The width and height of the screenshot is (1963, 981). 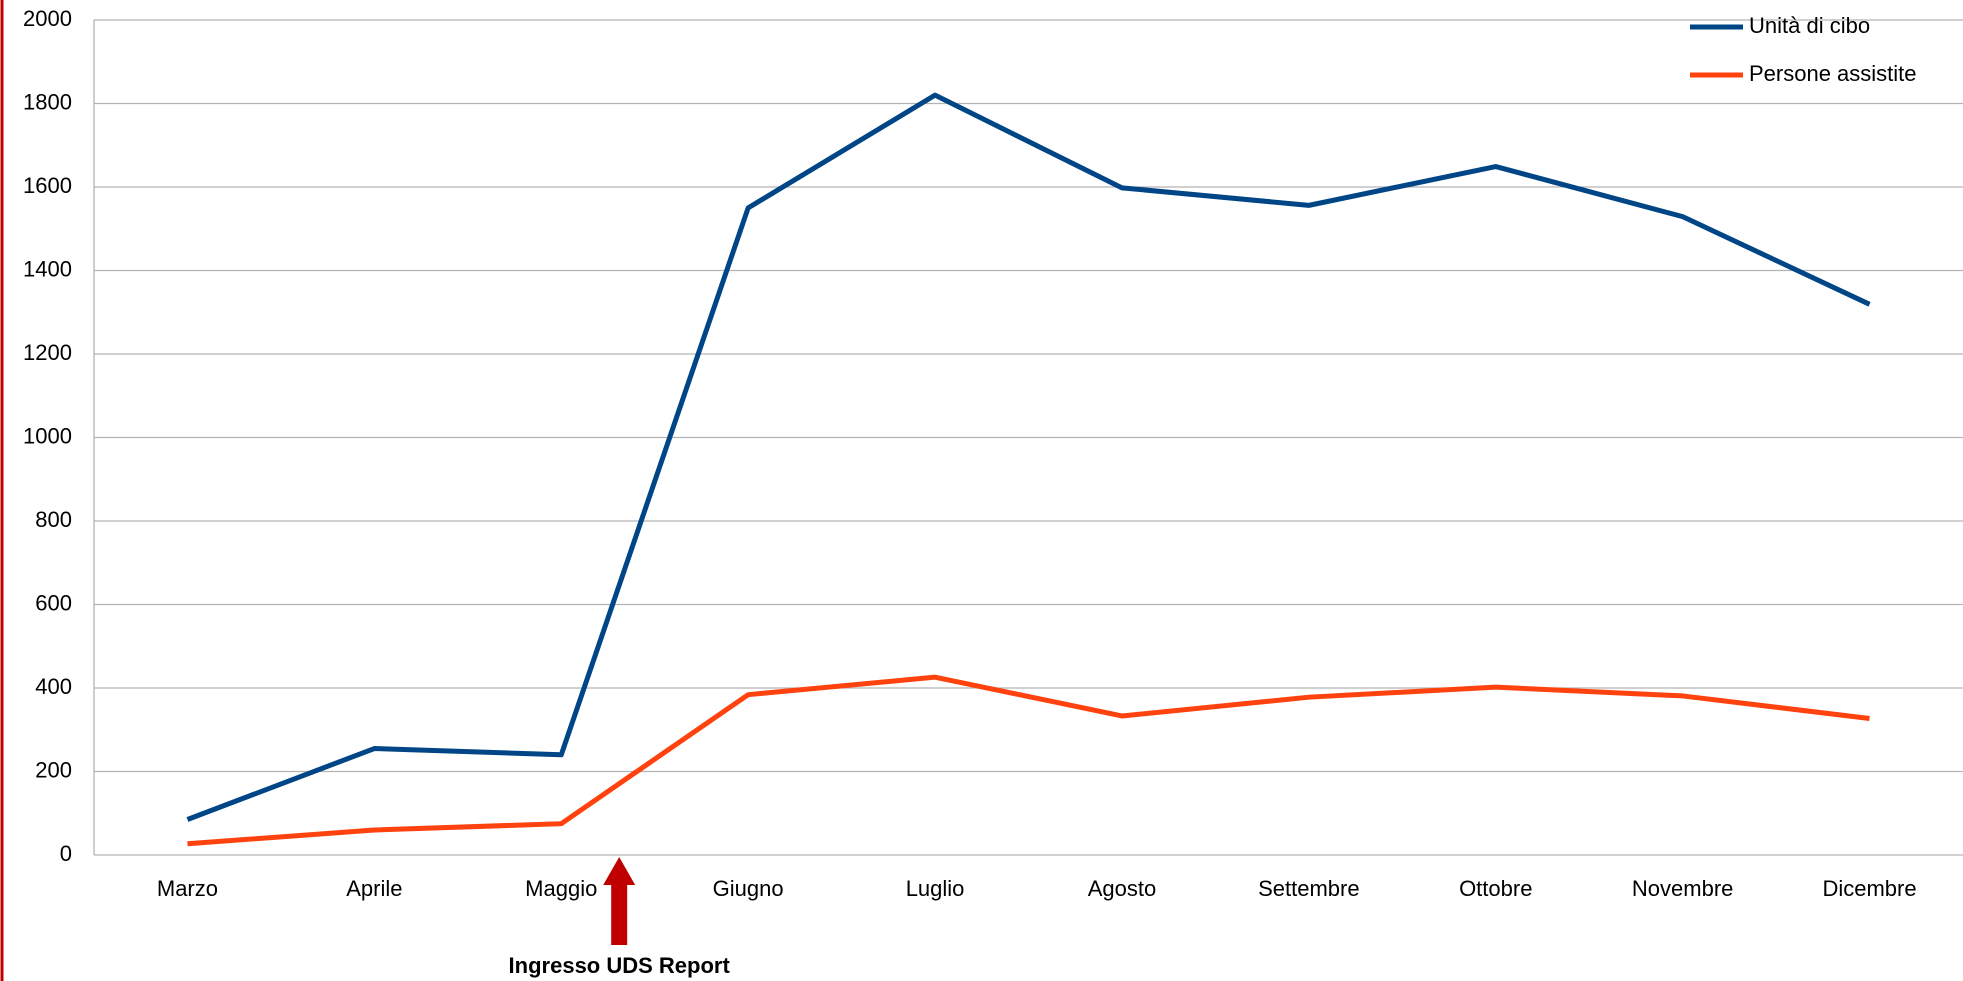 I want to click on x-tick-label: Luglio, so click(x=935, y=888).